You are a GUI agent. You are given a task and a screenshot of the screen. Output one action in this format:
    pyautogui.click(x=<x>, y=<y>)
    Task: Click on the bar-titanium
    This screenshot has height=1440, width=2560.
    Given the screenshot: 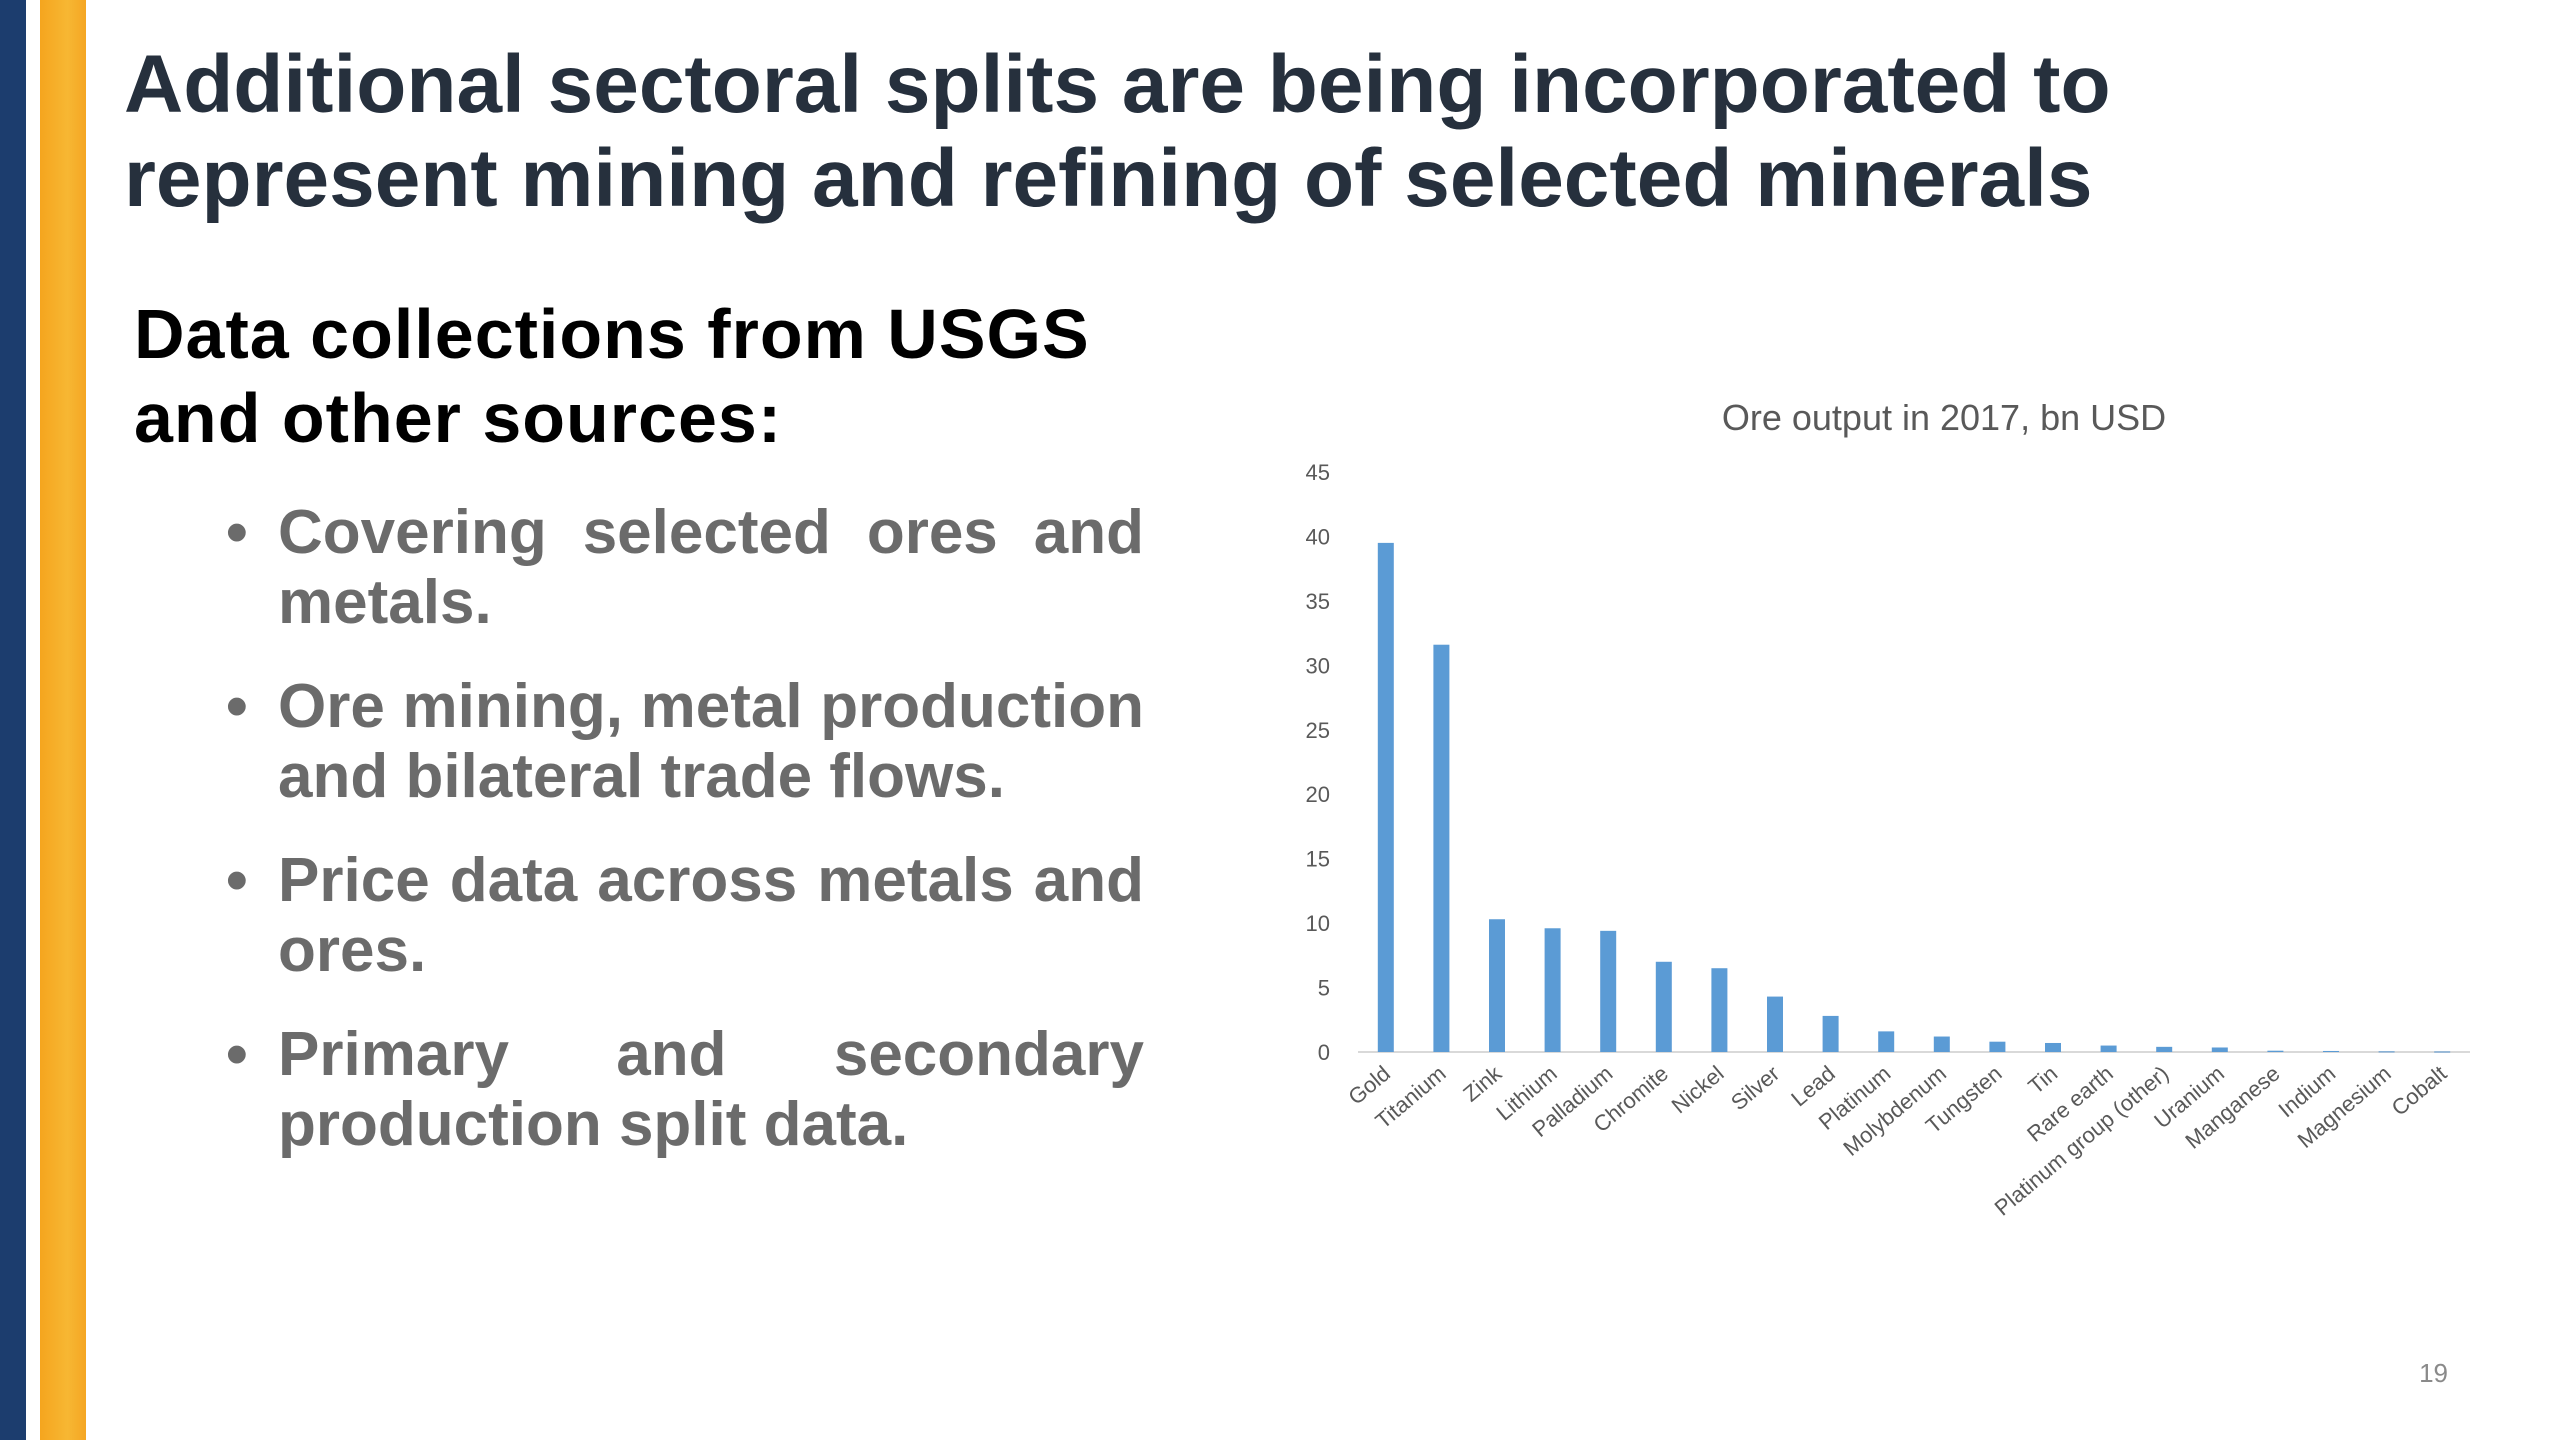 What is the action you would take?
    pyautogui.click(x=1441, y=848)
    